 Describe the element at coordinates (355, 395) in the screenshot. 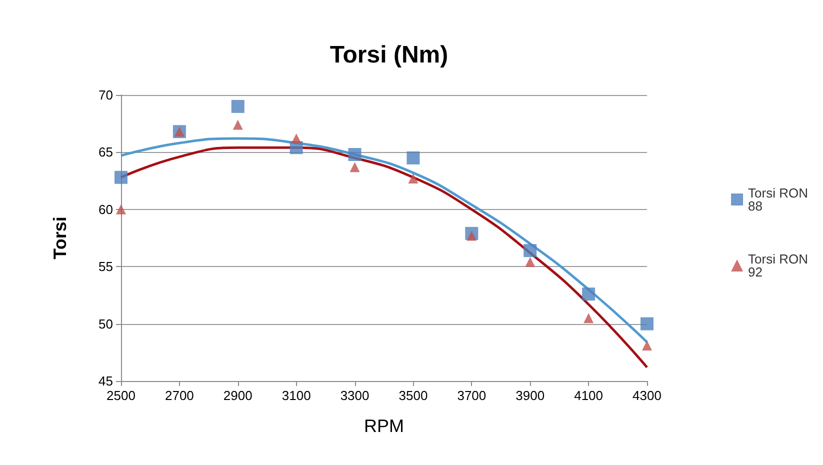

I see `x-tick-label: 3300` at that location.